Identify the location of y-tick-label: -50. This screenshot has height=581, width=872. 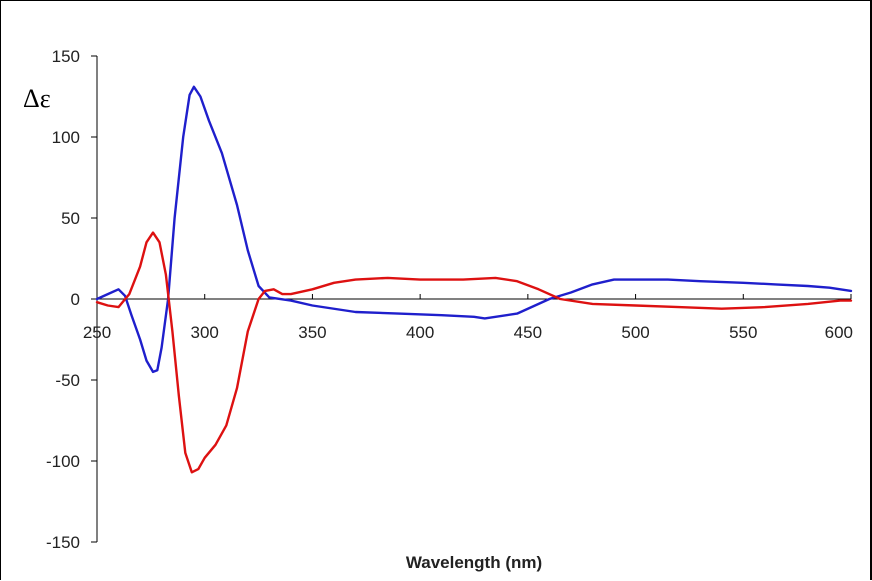
(67, 380).